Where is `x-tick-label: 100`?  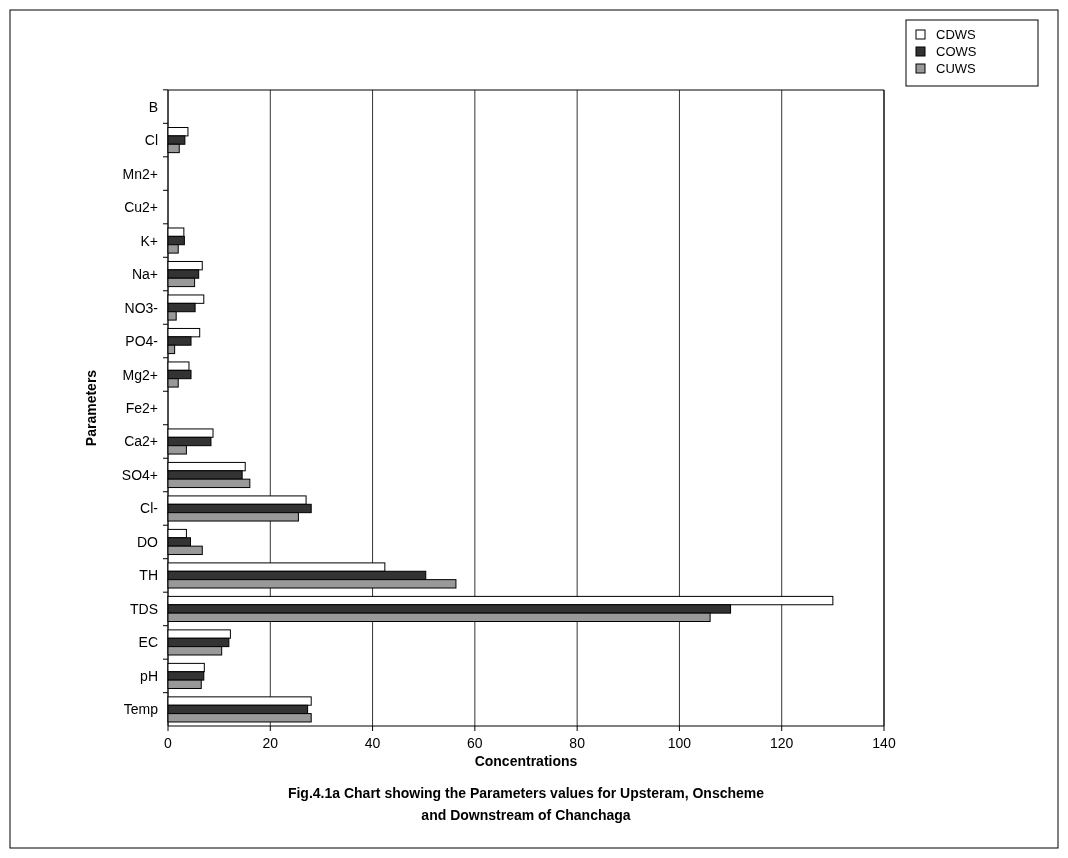
x-tick-label: 100 is located at coordinates (679, 743).